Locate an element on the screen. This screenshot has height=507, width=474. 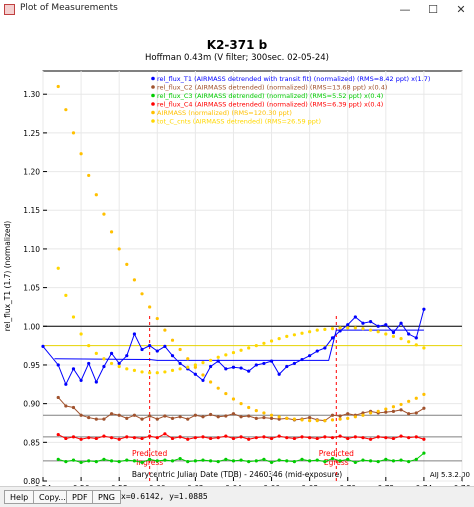
series-line is located at coordinates (239, 345).